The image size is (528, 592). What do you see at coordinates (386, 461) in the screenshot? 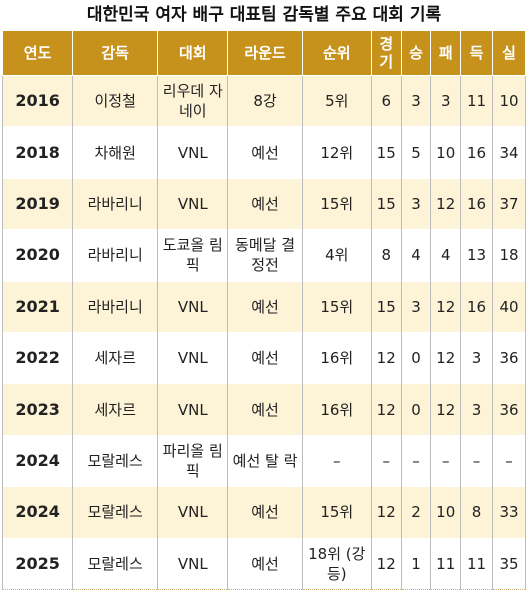
I see `cell-games: –` at bounding box center [386, 461].